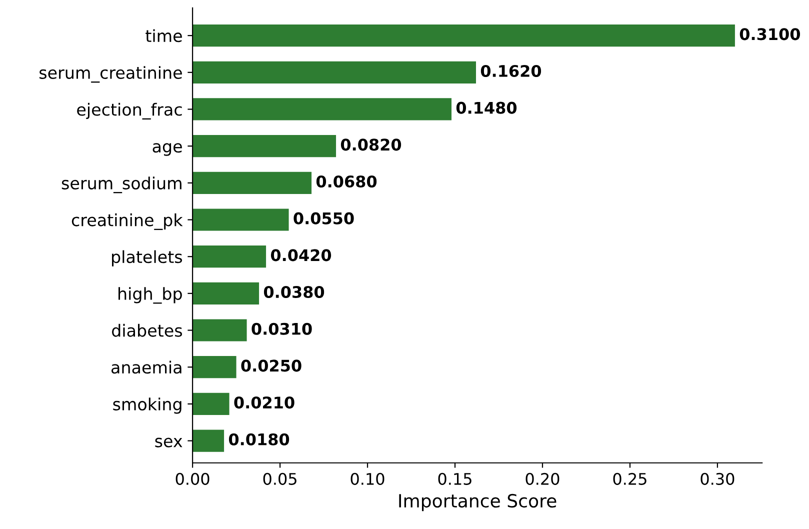  Describe the element at coordinates (543, 478) in the screenshot. I see `x-tick-label: 0.20` at that location.